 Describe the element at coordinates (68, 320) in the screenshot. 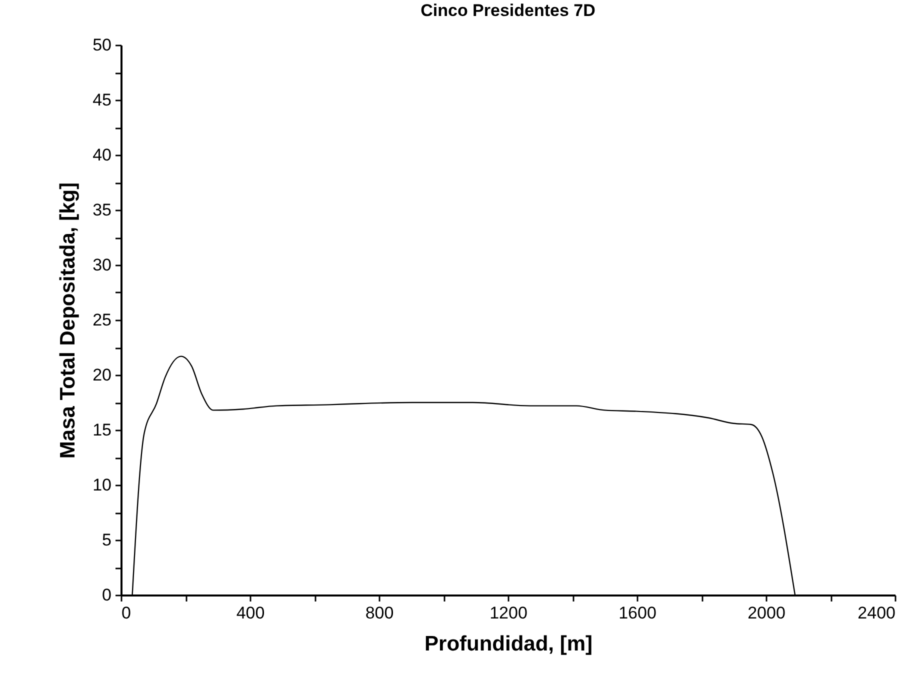

I see `y-axis-title: Masa Total Depositada, [kg]` at that location.